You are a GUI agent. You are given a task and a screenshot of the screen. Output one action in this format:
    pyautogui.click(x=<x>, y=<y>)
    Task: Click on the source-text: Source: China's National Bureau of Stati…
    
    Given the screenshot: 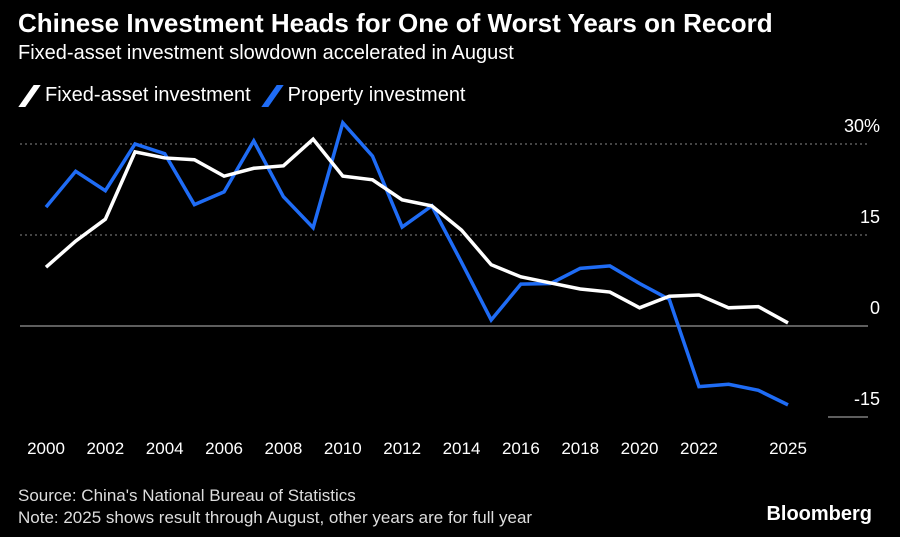 What is the action you would take?
    pyautogui.click(x=187, y=495)
    